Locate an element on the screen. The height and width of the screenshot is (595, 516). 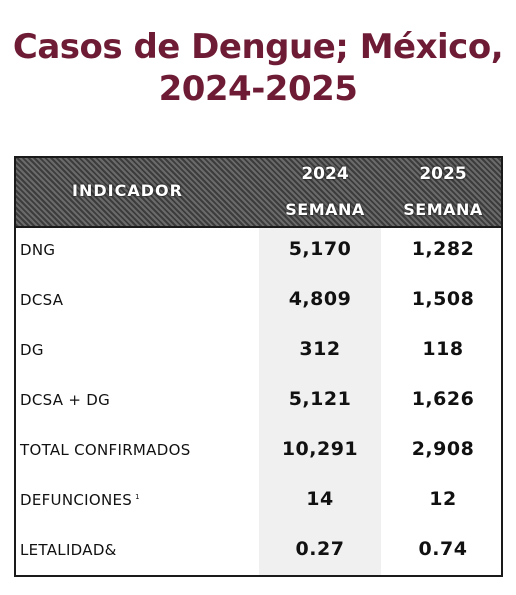
row-label: DEFUNCIONES is located at coordinates (76, 500).